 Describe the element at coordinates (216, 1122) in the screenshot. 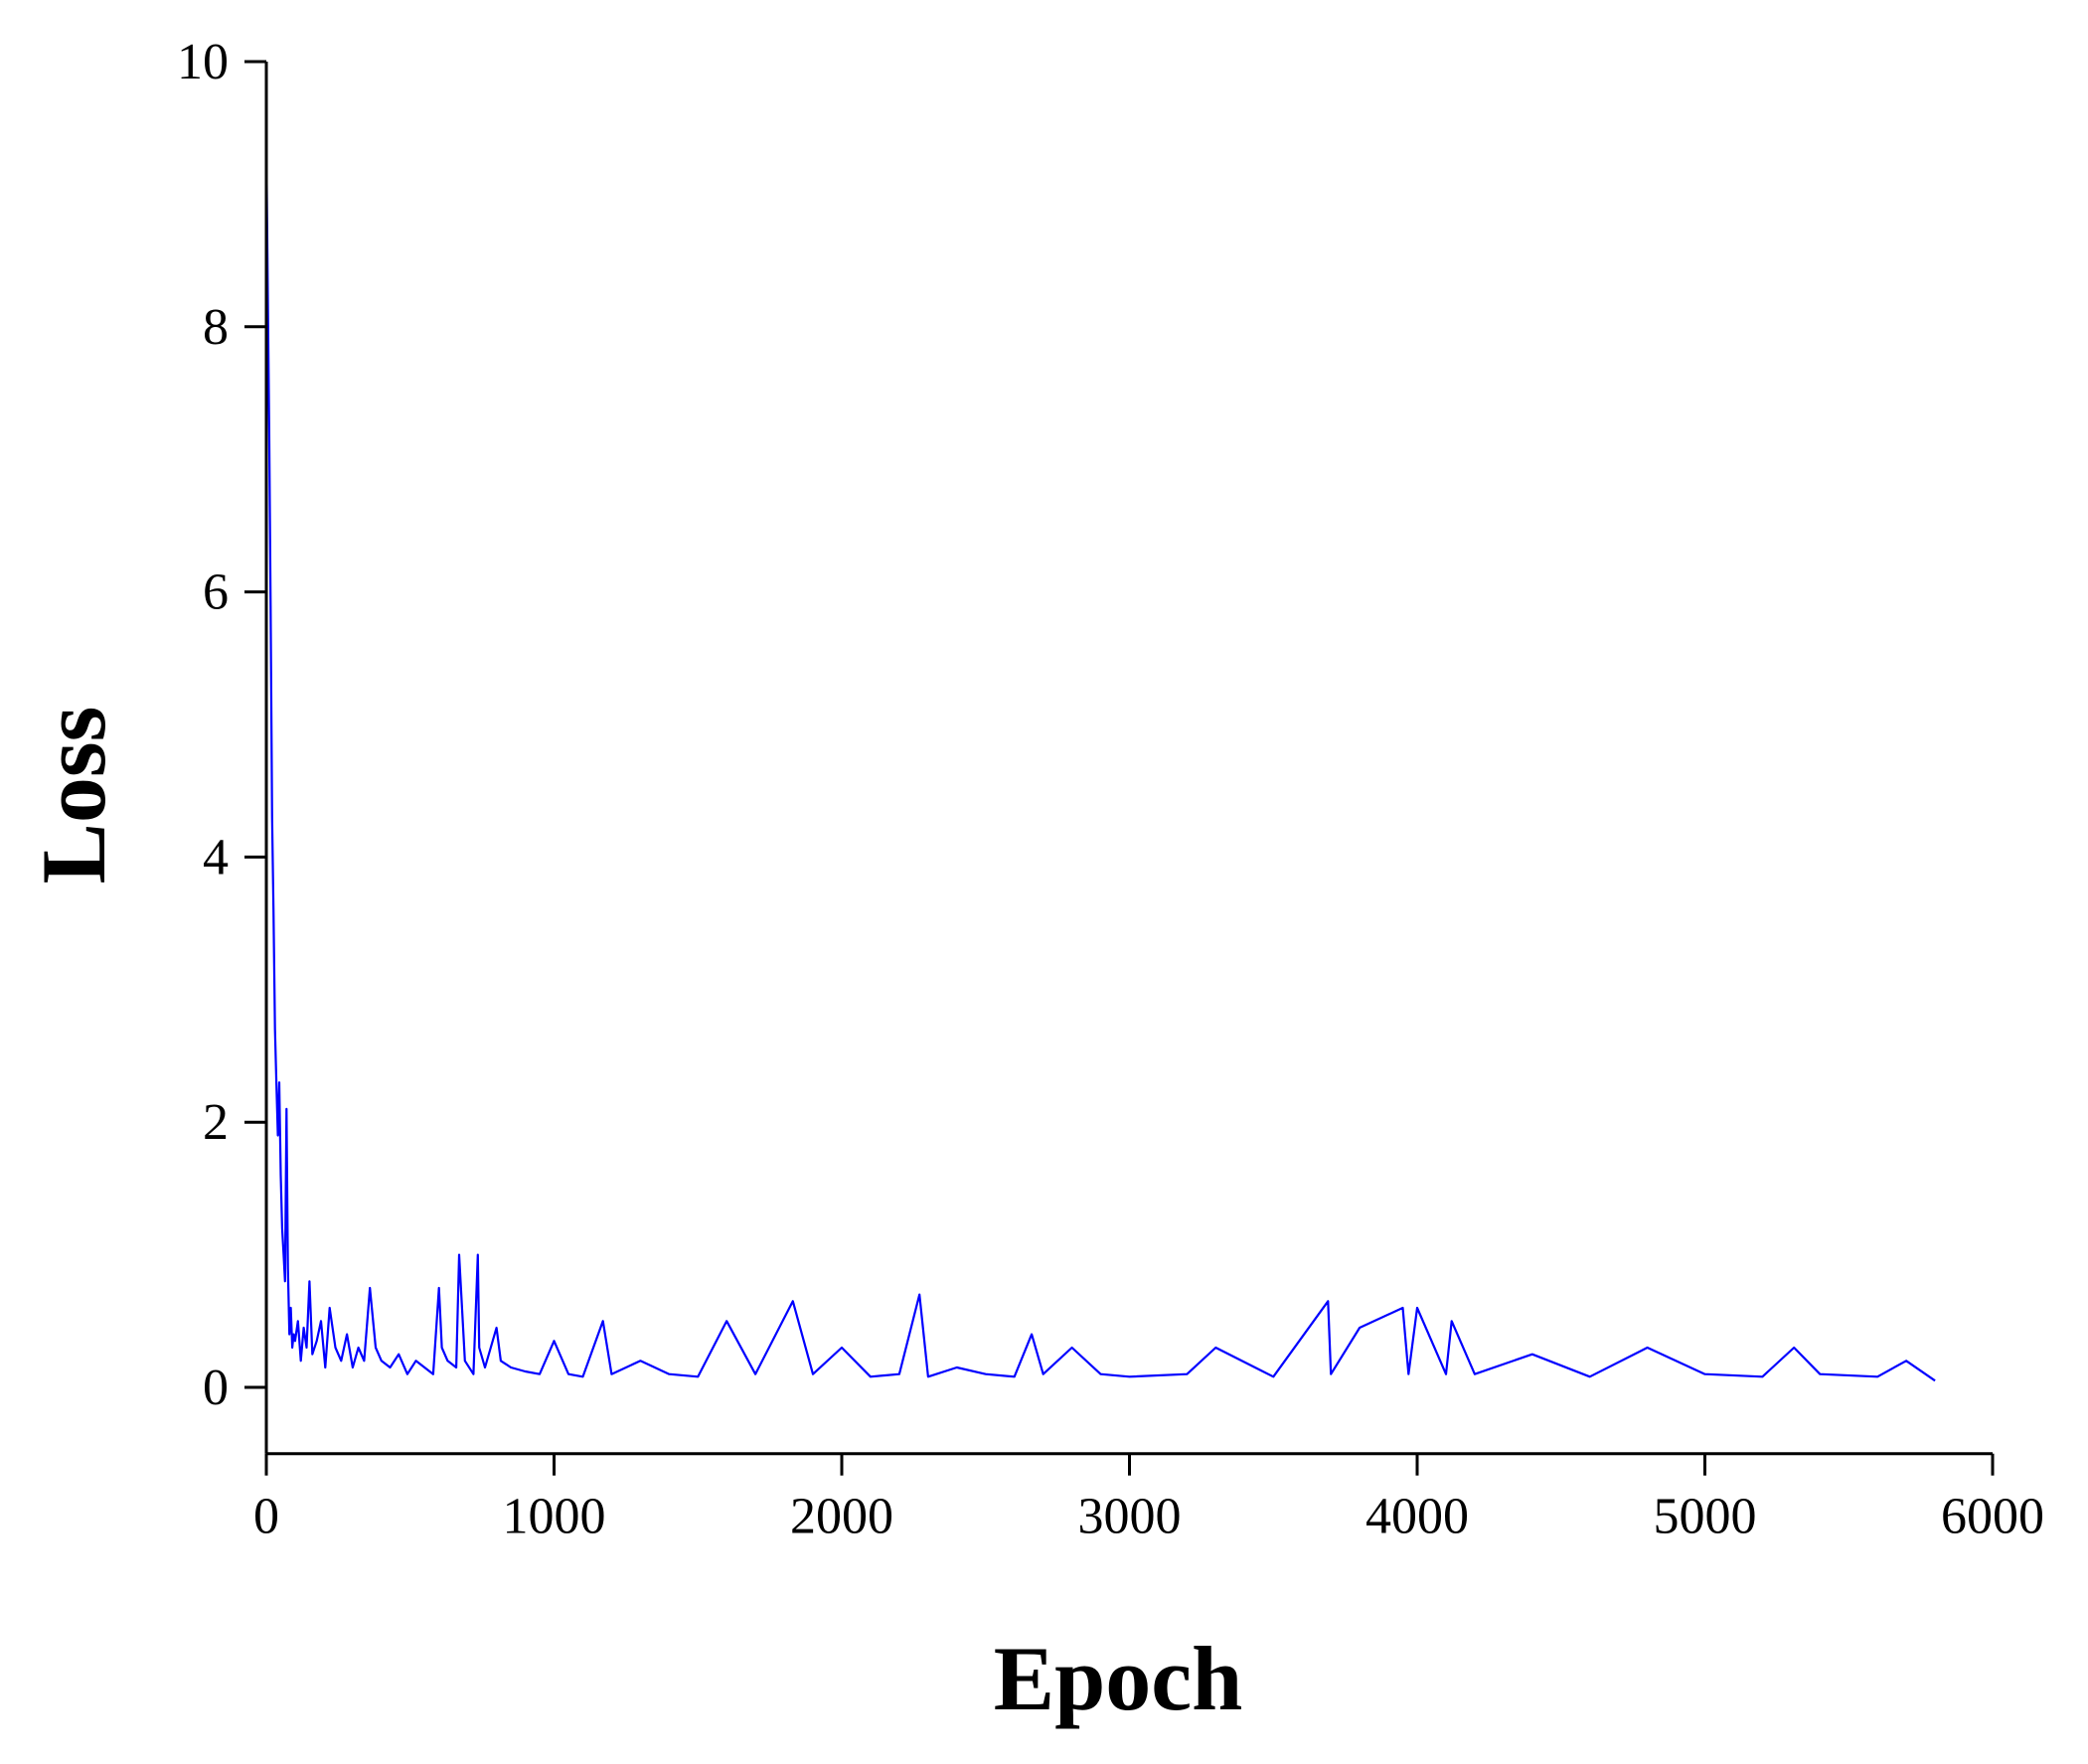

I see `y-tick-label: 2` at that location.